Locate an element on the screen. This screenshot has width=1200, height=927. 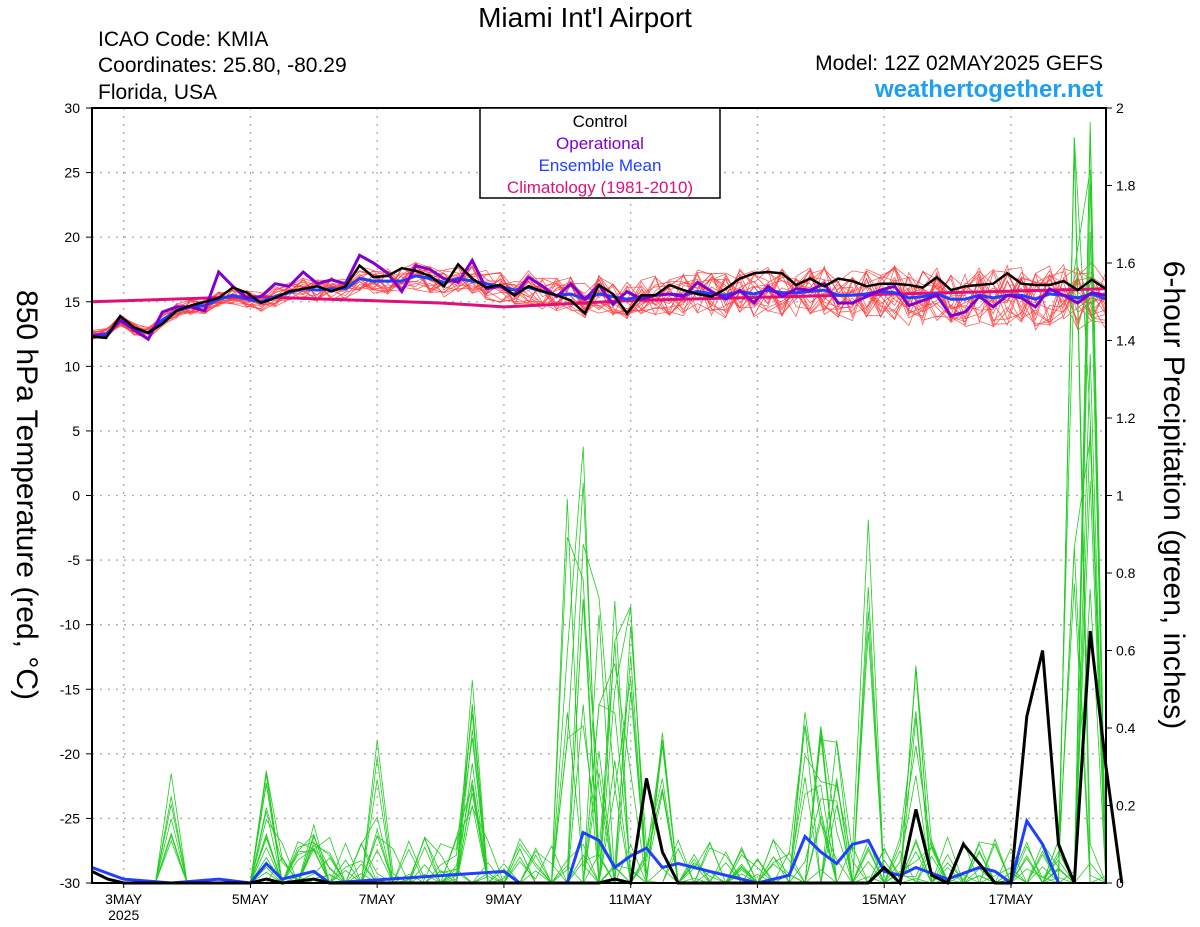
x-tick-label: 5MAY is located at coordinates (251, 899).